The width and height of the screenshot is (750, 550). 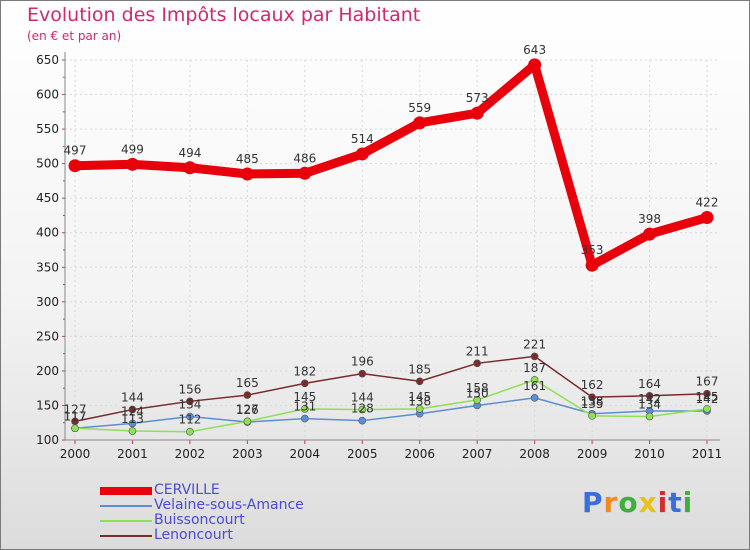 I want to click on x-tick-label: 2004, so click(x=305, y=454).